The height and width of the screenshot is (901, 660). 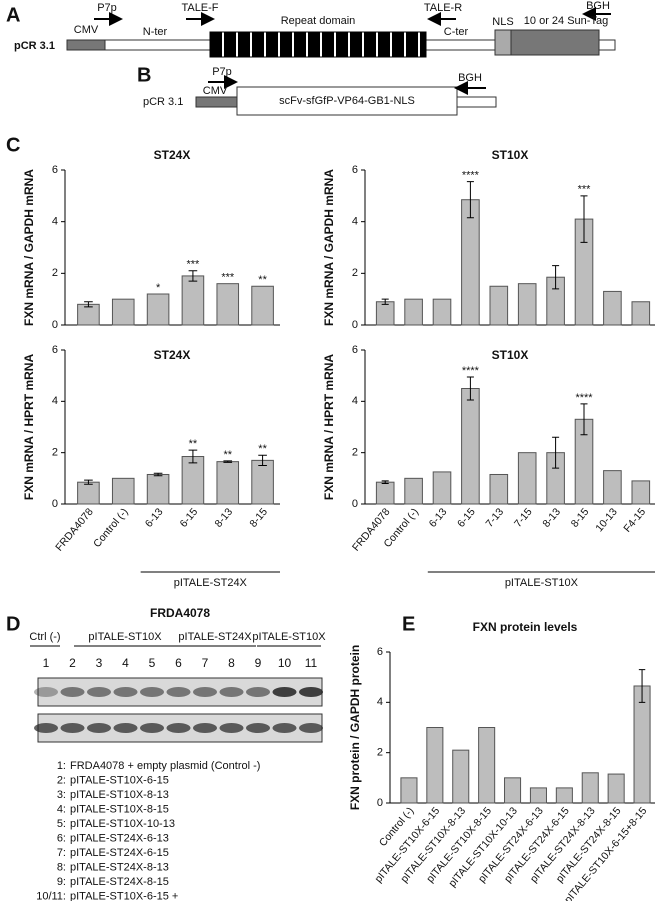 What do you see at coordinates (119, 780) in the screenshot?
I see `key-text: pITALE-ST10X-6-15` at bounding box center [119, 780].